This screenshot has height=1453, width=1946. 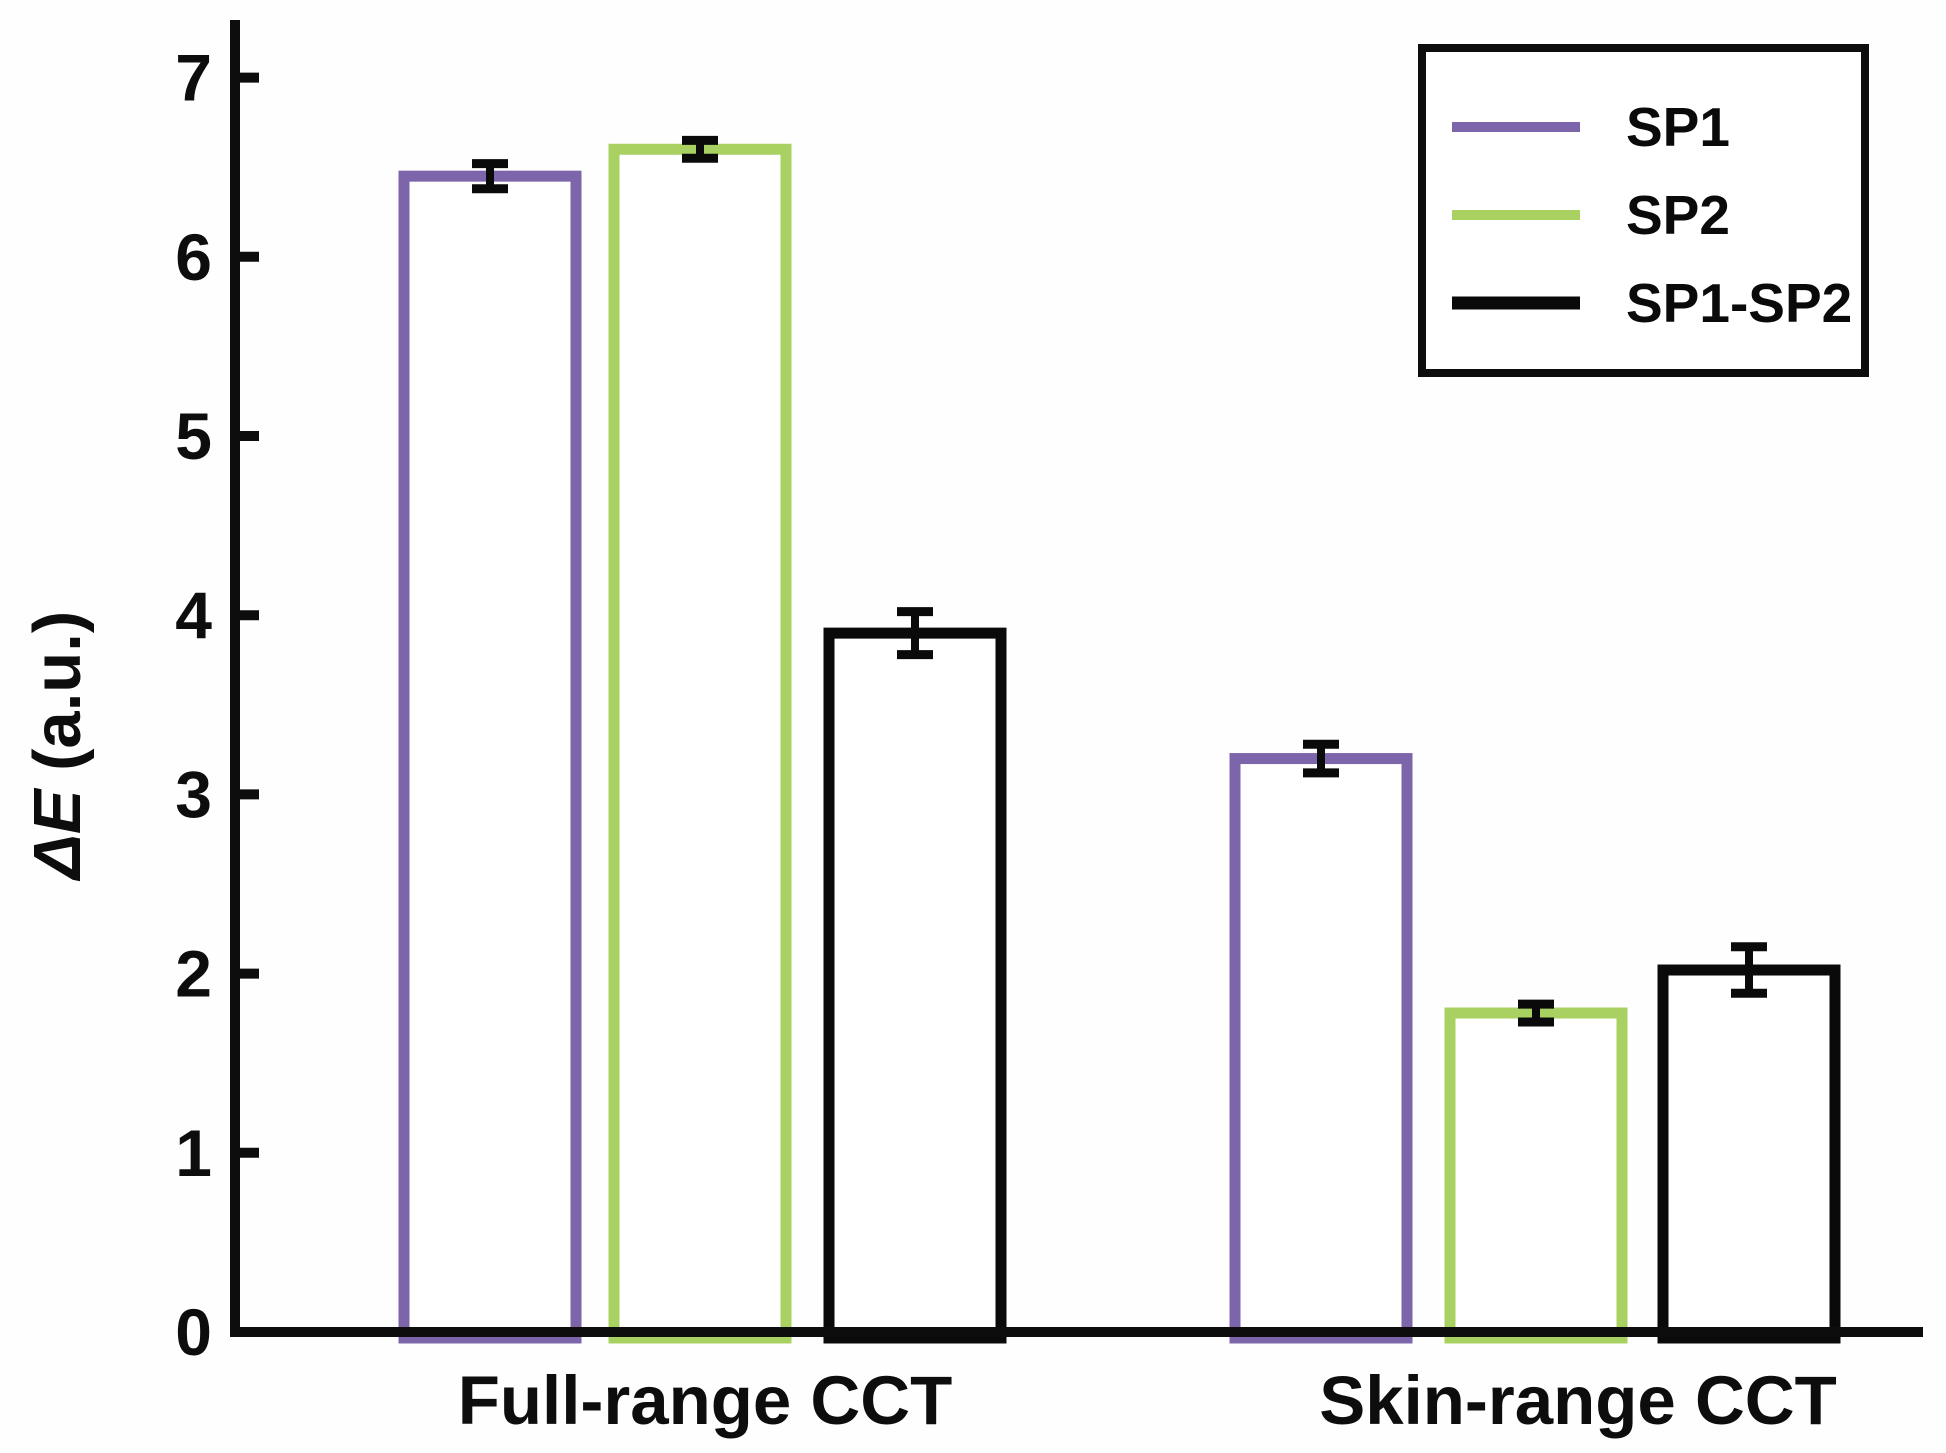 I want to click on legend-label-sp1-sp2: SP1-SP2, so click(x=1739, y=303).